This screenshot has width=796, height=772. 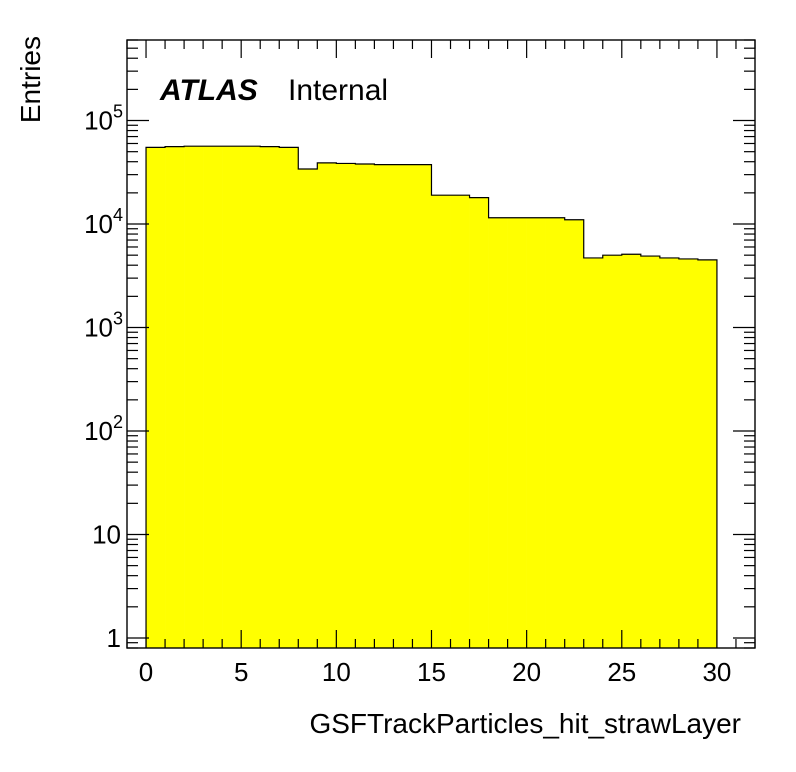 I want to click on x-tick-label: 5, so click(x=241, y=672).